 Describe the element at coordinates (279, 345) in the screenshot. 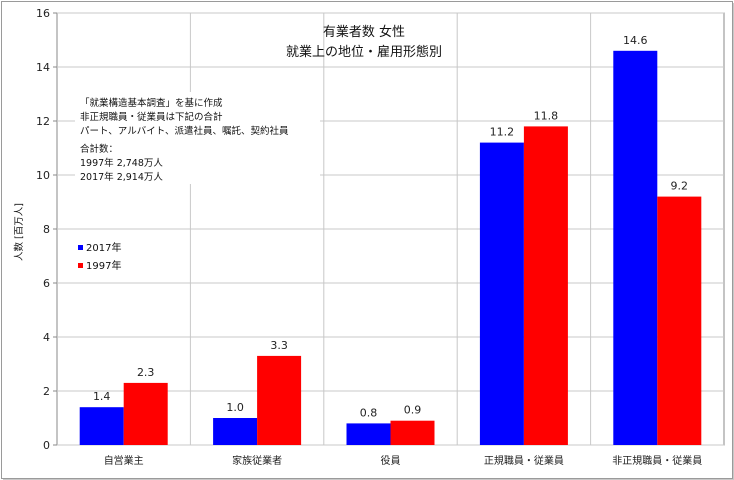

I see `data-label: 3.3` at that location.